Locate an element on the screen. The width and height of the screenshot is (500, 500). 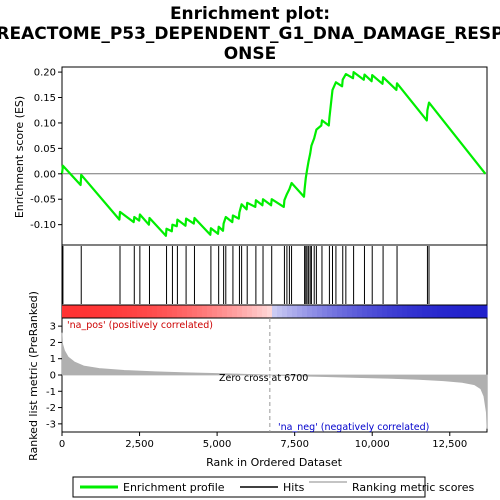
legend-metric-label: Ranking metric scores is located at coordinates (413, 487).